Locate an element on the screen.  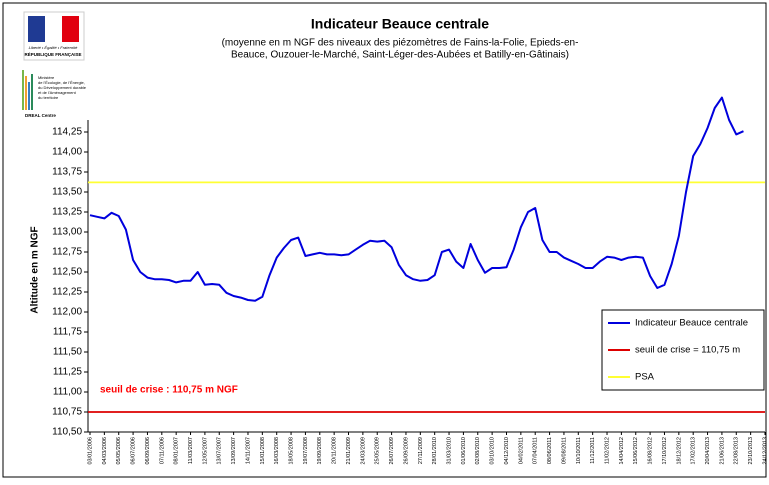
y-tick-label: 114,00 is located at coordinates (67, 152).